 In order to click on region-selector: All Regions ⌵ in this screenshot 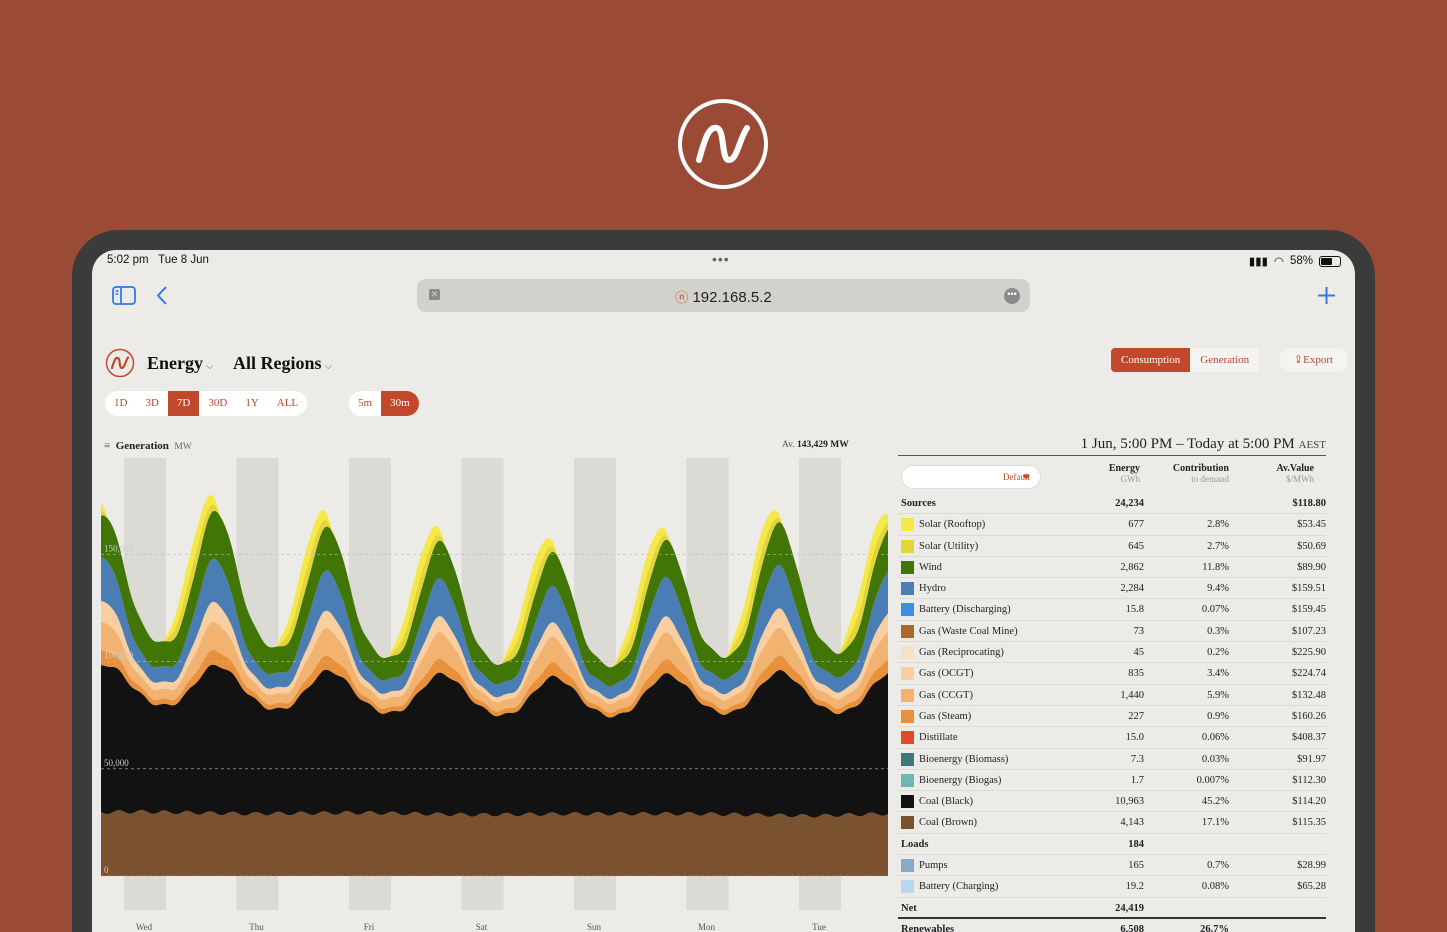, I will do `click(283, 363)`.